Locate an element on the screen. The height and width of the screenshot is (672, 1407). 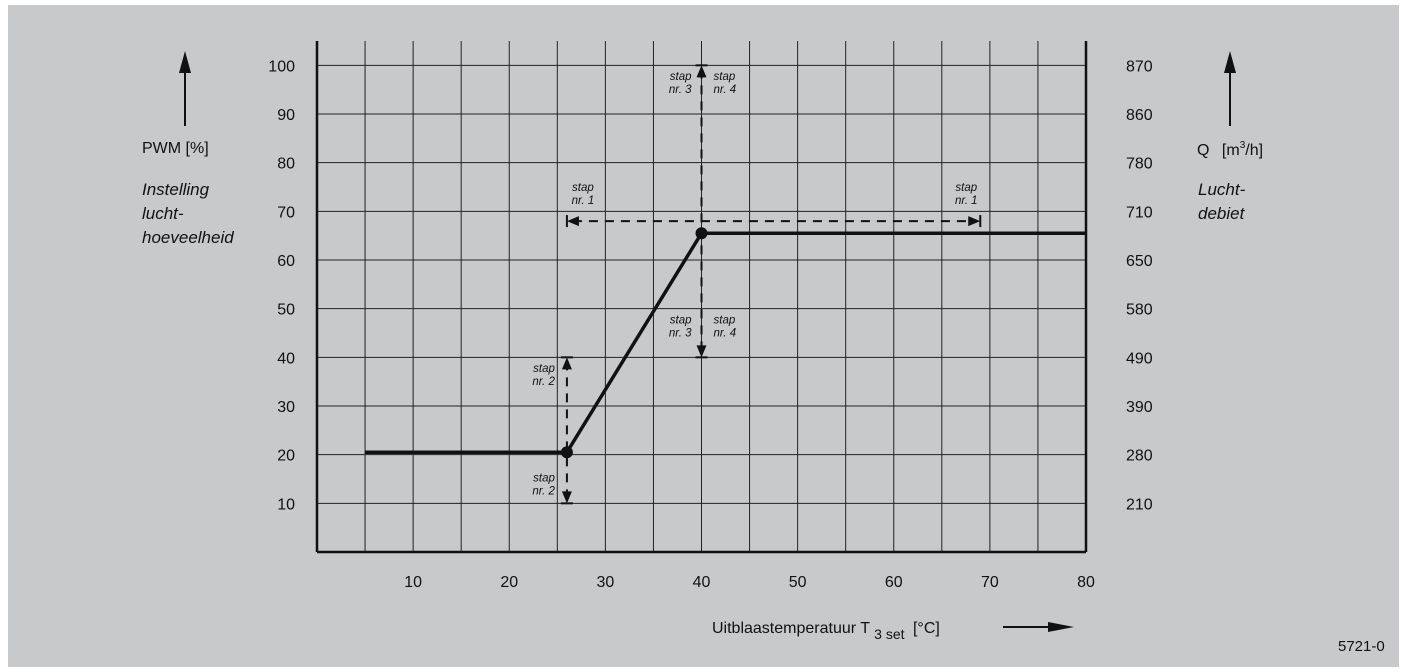
y2-tick-label: 710 is located at coordinates (1139, 212).